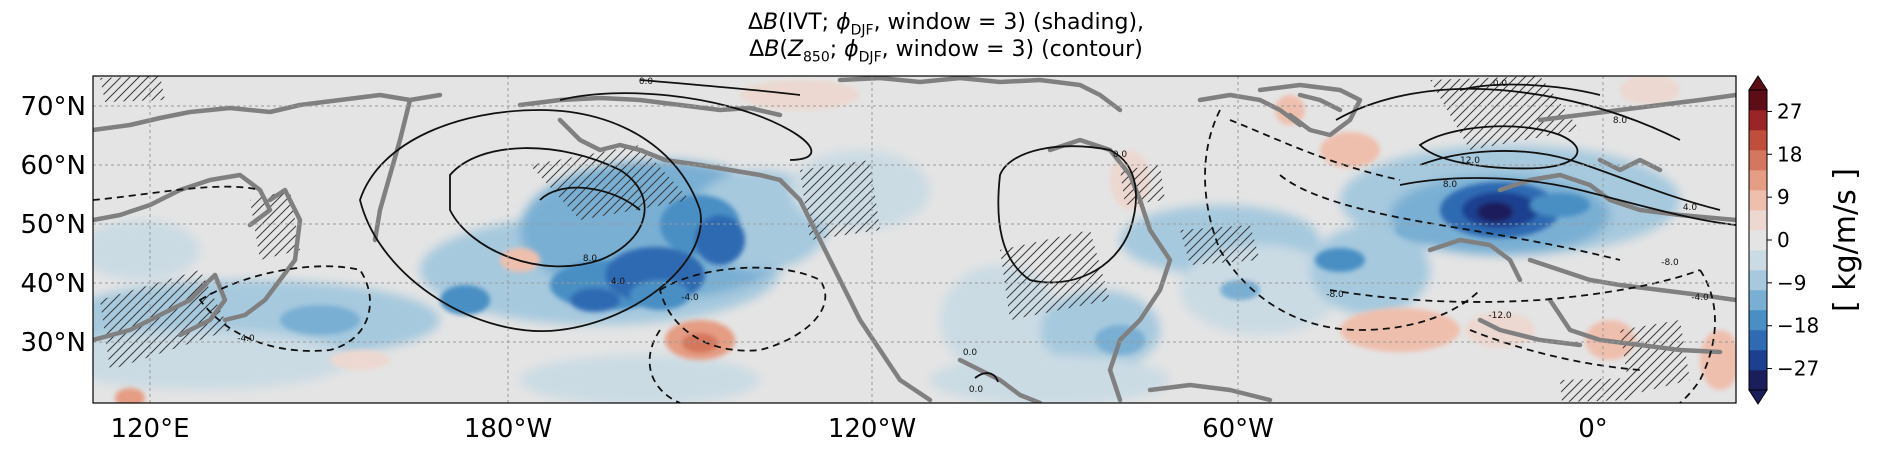  Describe the element at coordinates (1500, 316) in the screenshot. I see `contour-label: -12.0` at that location.